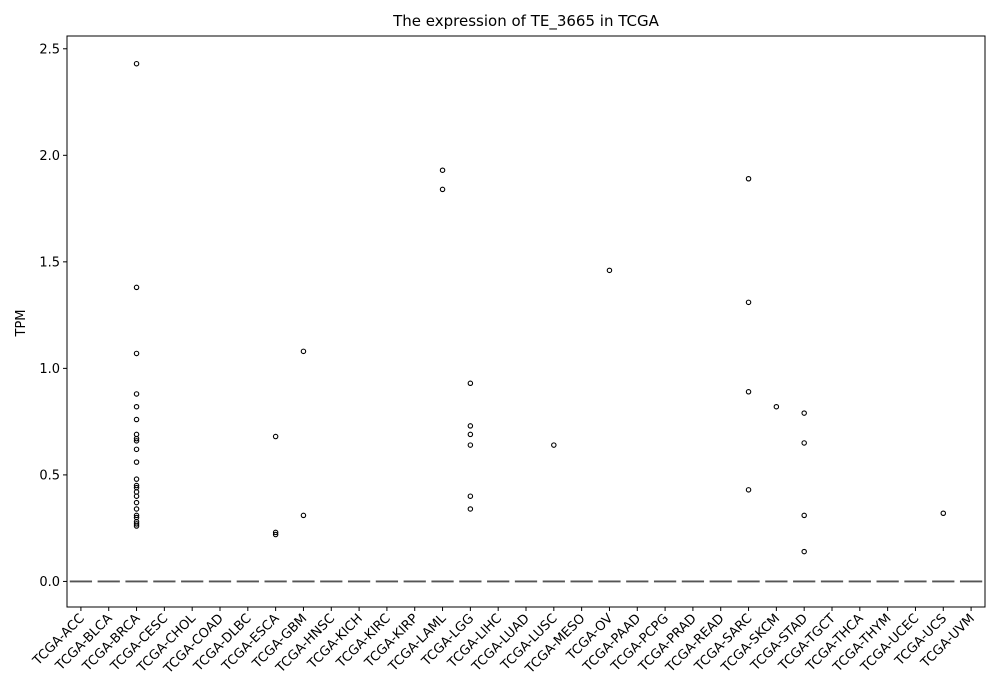 This screenshot has width=1000, height=700. Describe the element at coordinates (49, 49) in the screenshot. I see `y-tick-label: 2.5` at that location.